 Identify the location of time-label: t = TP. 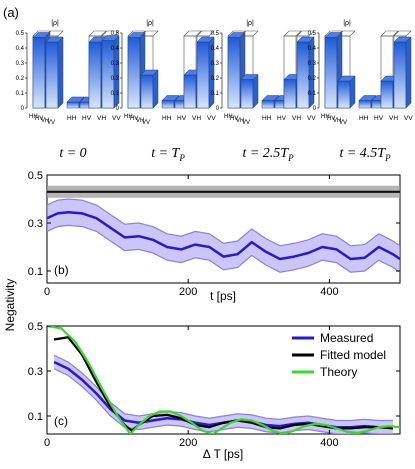
(168, 154).